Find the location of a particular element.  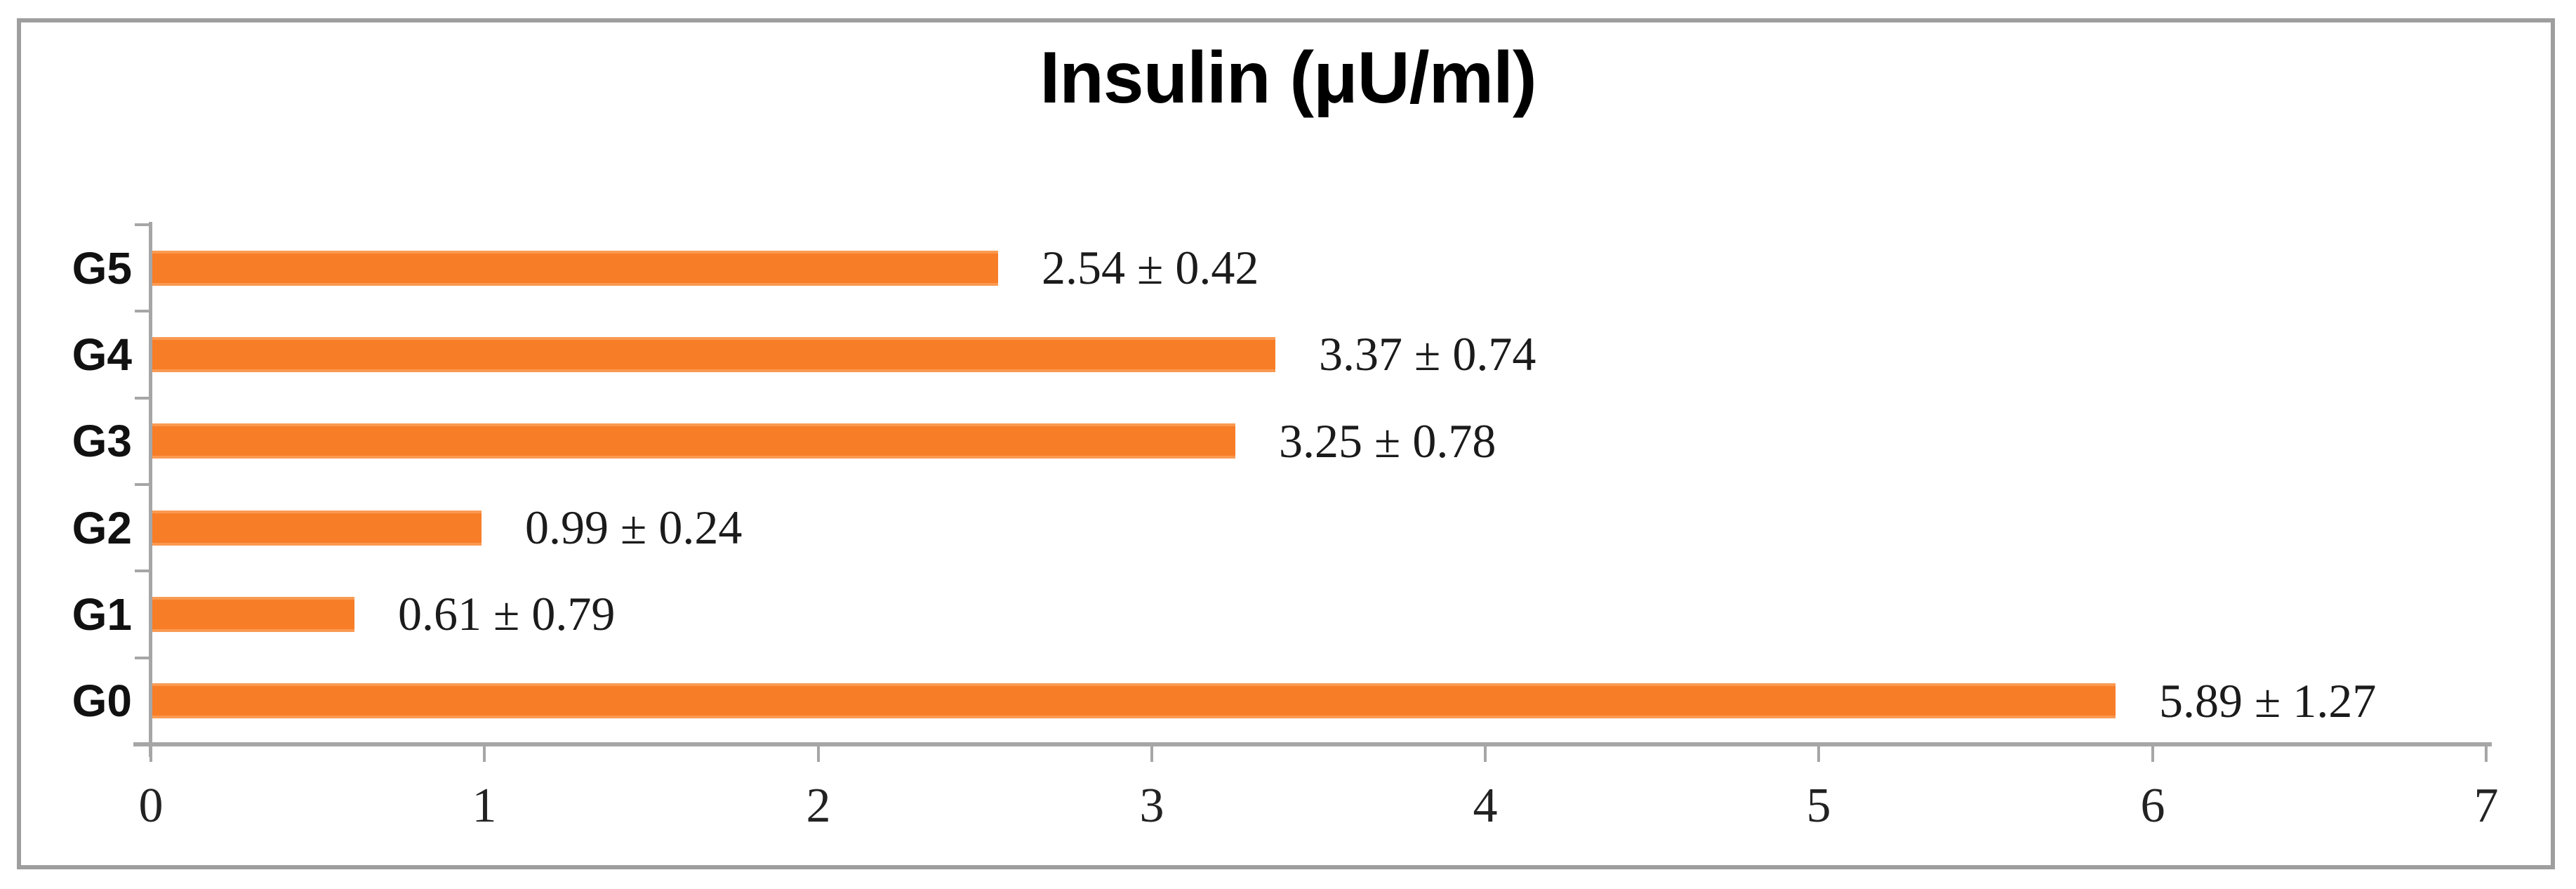

bar-row-g3: 3.25 ± 0.78 is located at coordinates (1318, 441).